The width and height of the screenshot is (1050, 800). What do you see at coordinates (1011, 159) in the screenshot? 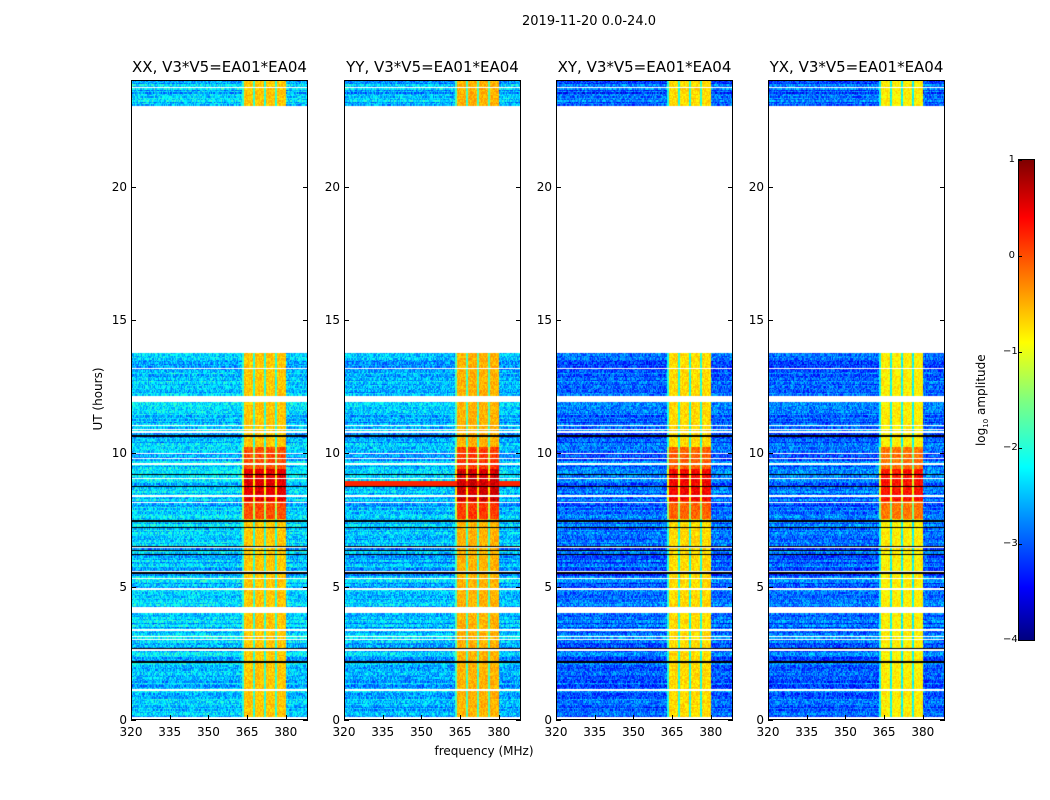
I see `colorbar-tick-label: 1` at bounding box center [1011, 159].